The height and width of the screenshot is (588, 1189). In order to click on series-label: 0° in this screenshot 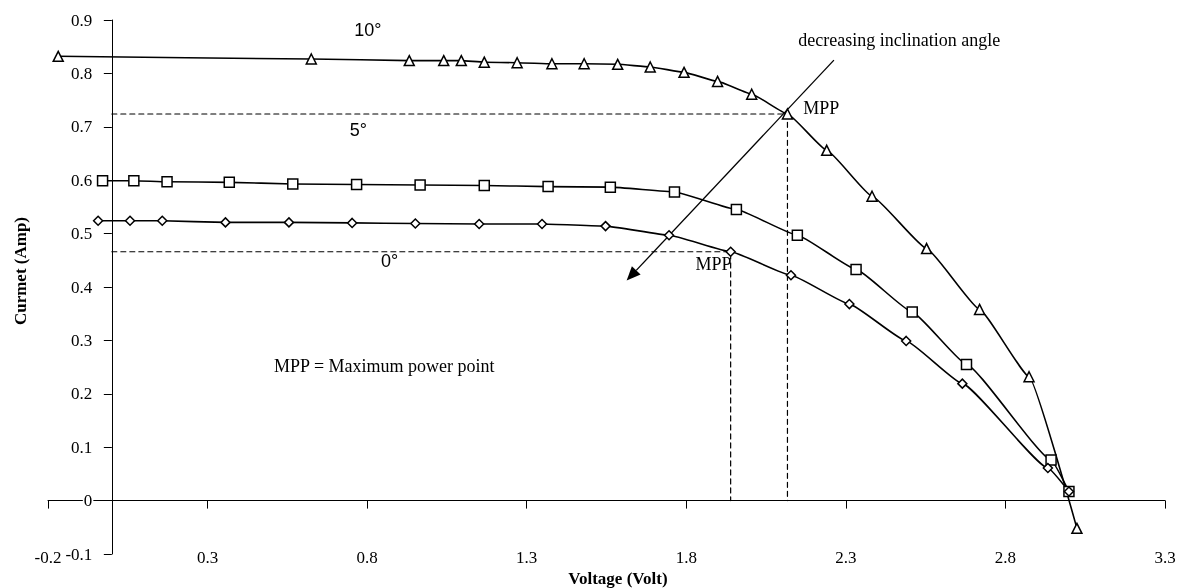, I will do `click(390, 261)`.